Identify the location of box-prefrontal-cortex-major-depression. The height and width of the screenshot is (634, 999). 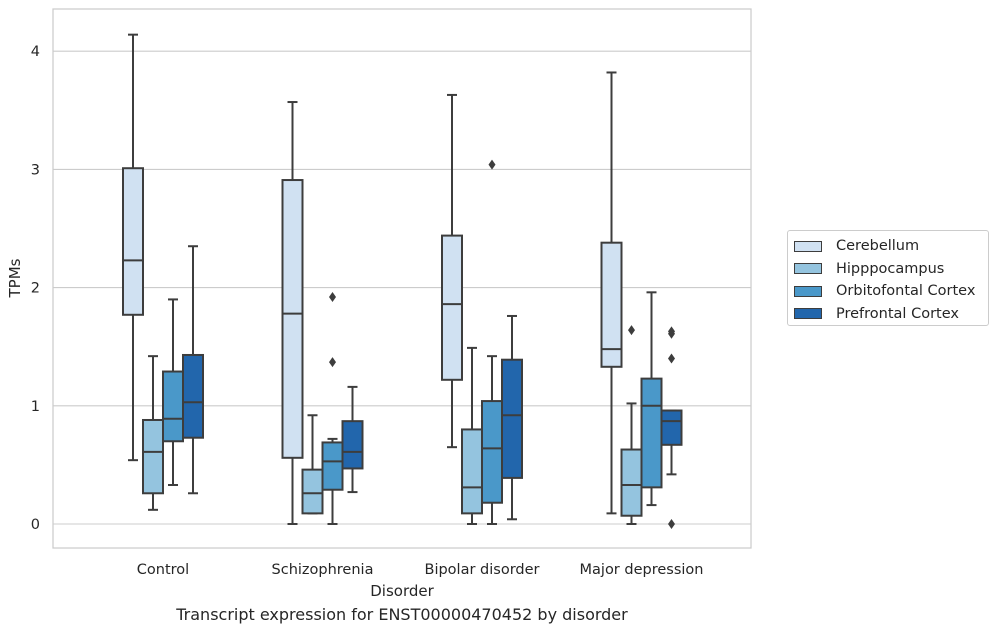
(671, 427).